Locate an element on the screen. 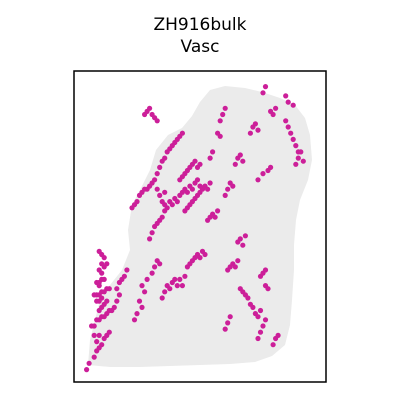  chart-title-line-1: ZH916bulk is located at coordinates (200, 25).